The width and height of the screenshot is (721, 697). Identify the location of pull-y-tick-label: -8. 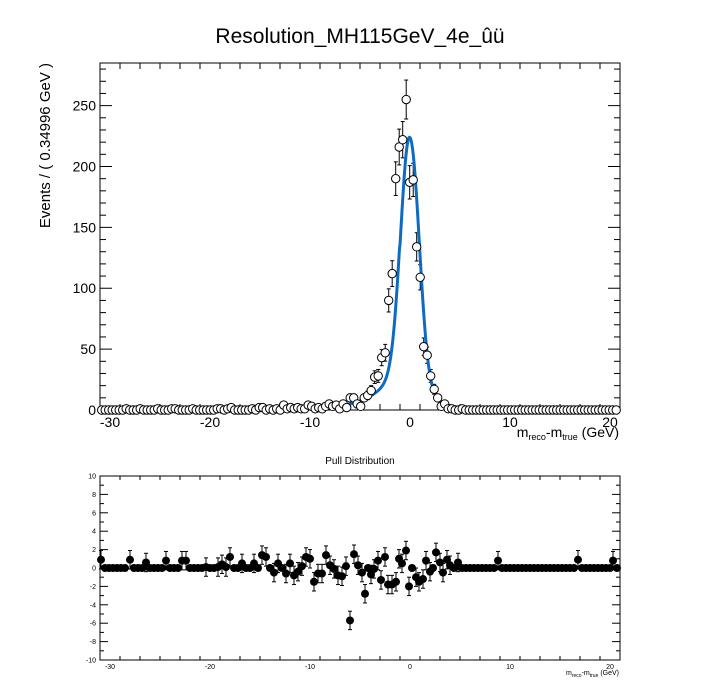
(93, 642).